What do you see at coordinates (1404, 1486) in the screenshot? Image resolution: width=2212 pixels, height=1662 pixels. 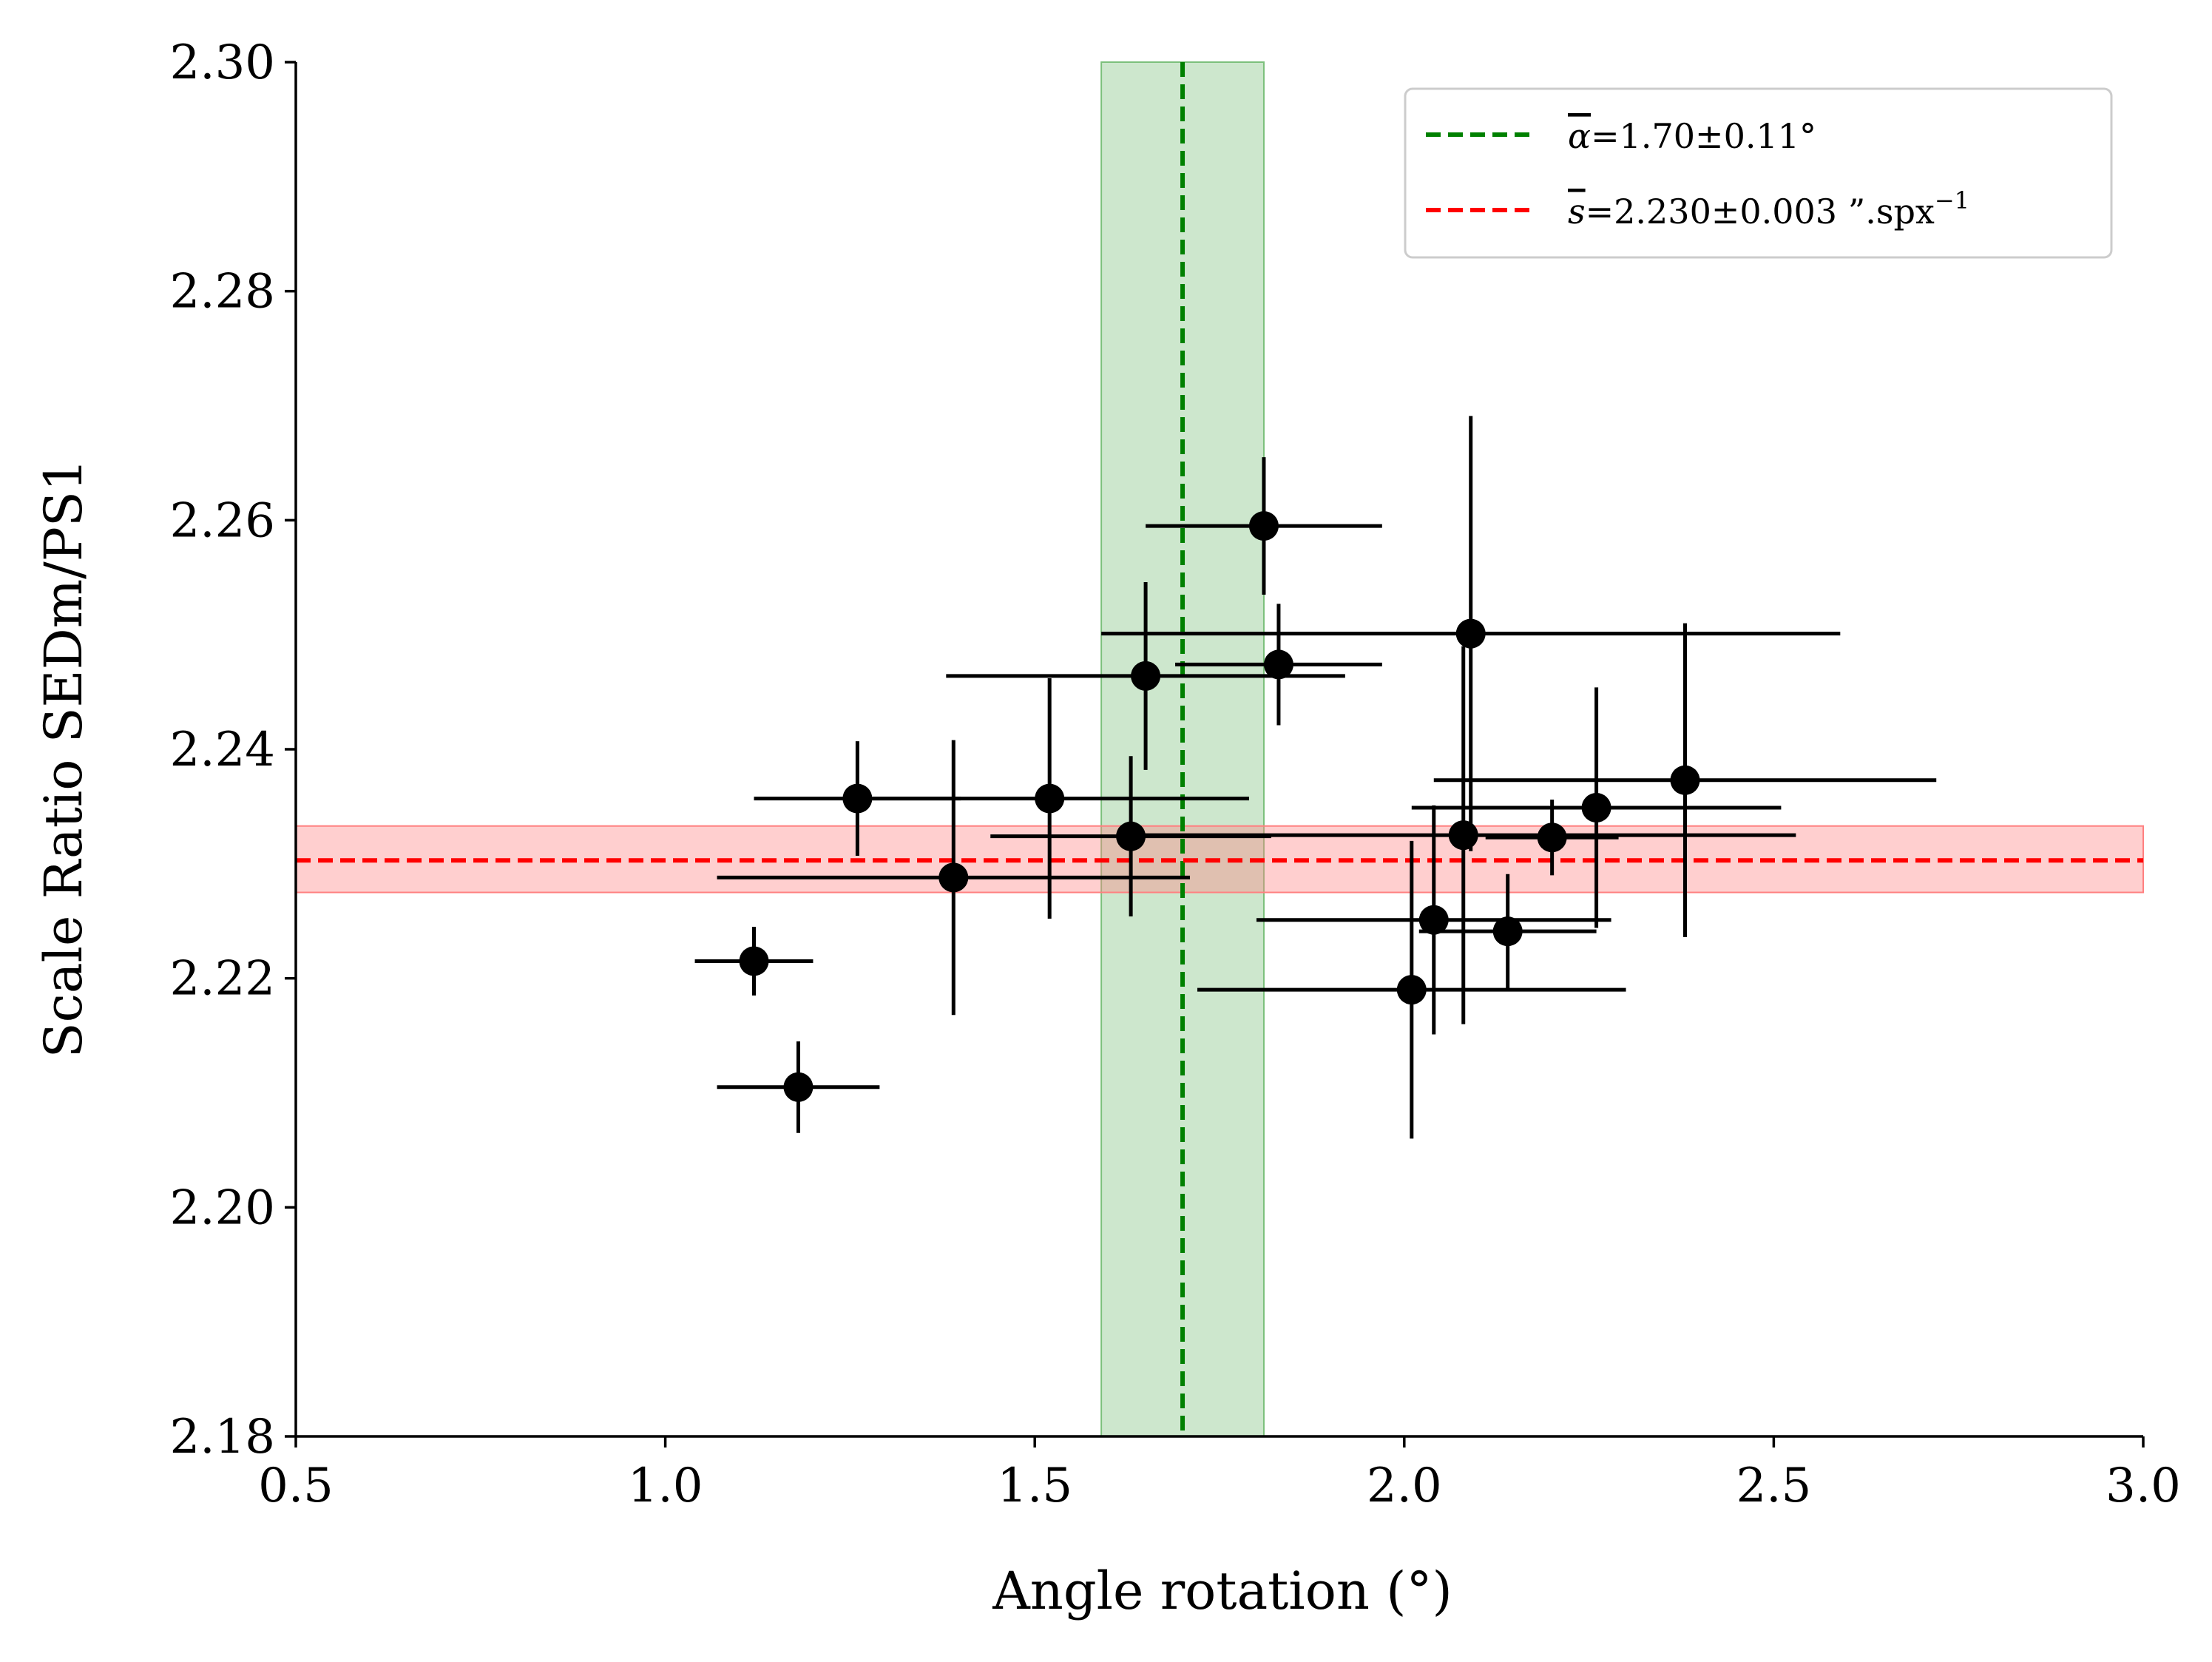 I see `x-tick-label: 2.0` at bounding box center [1404, 1486].